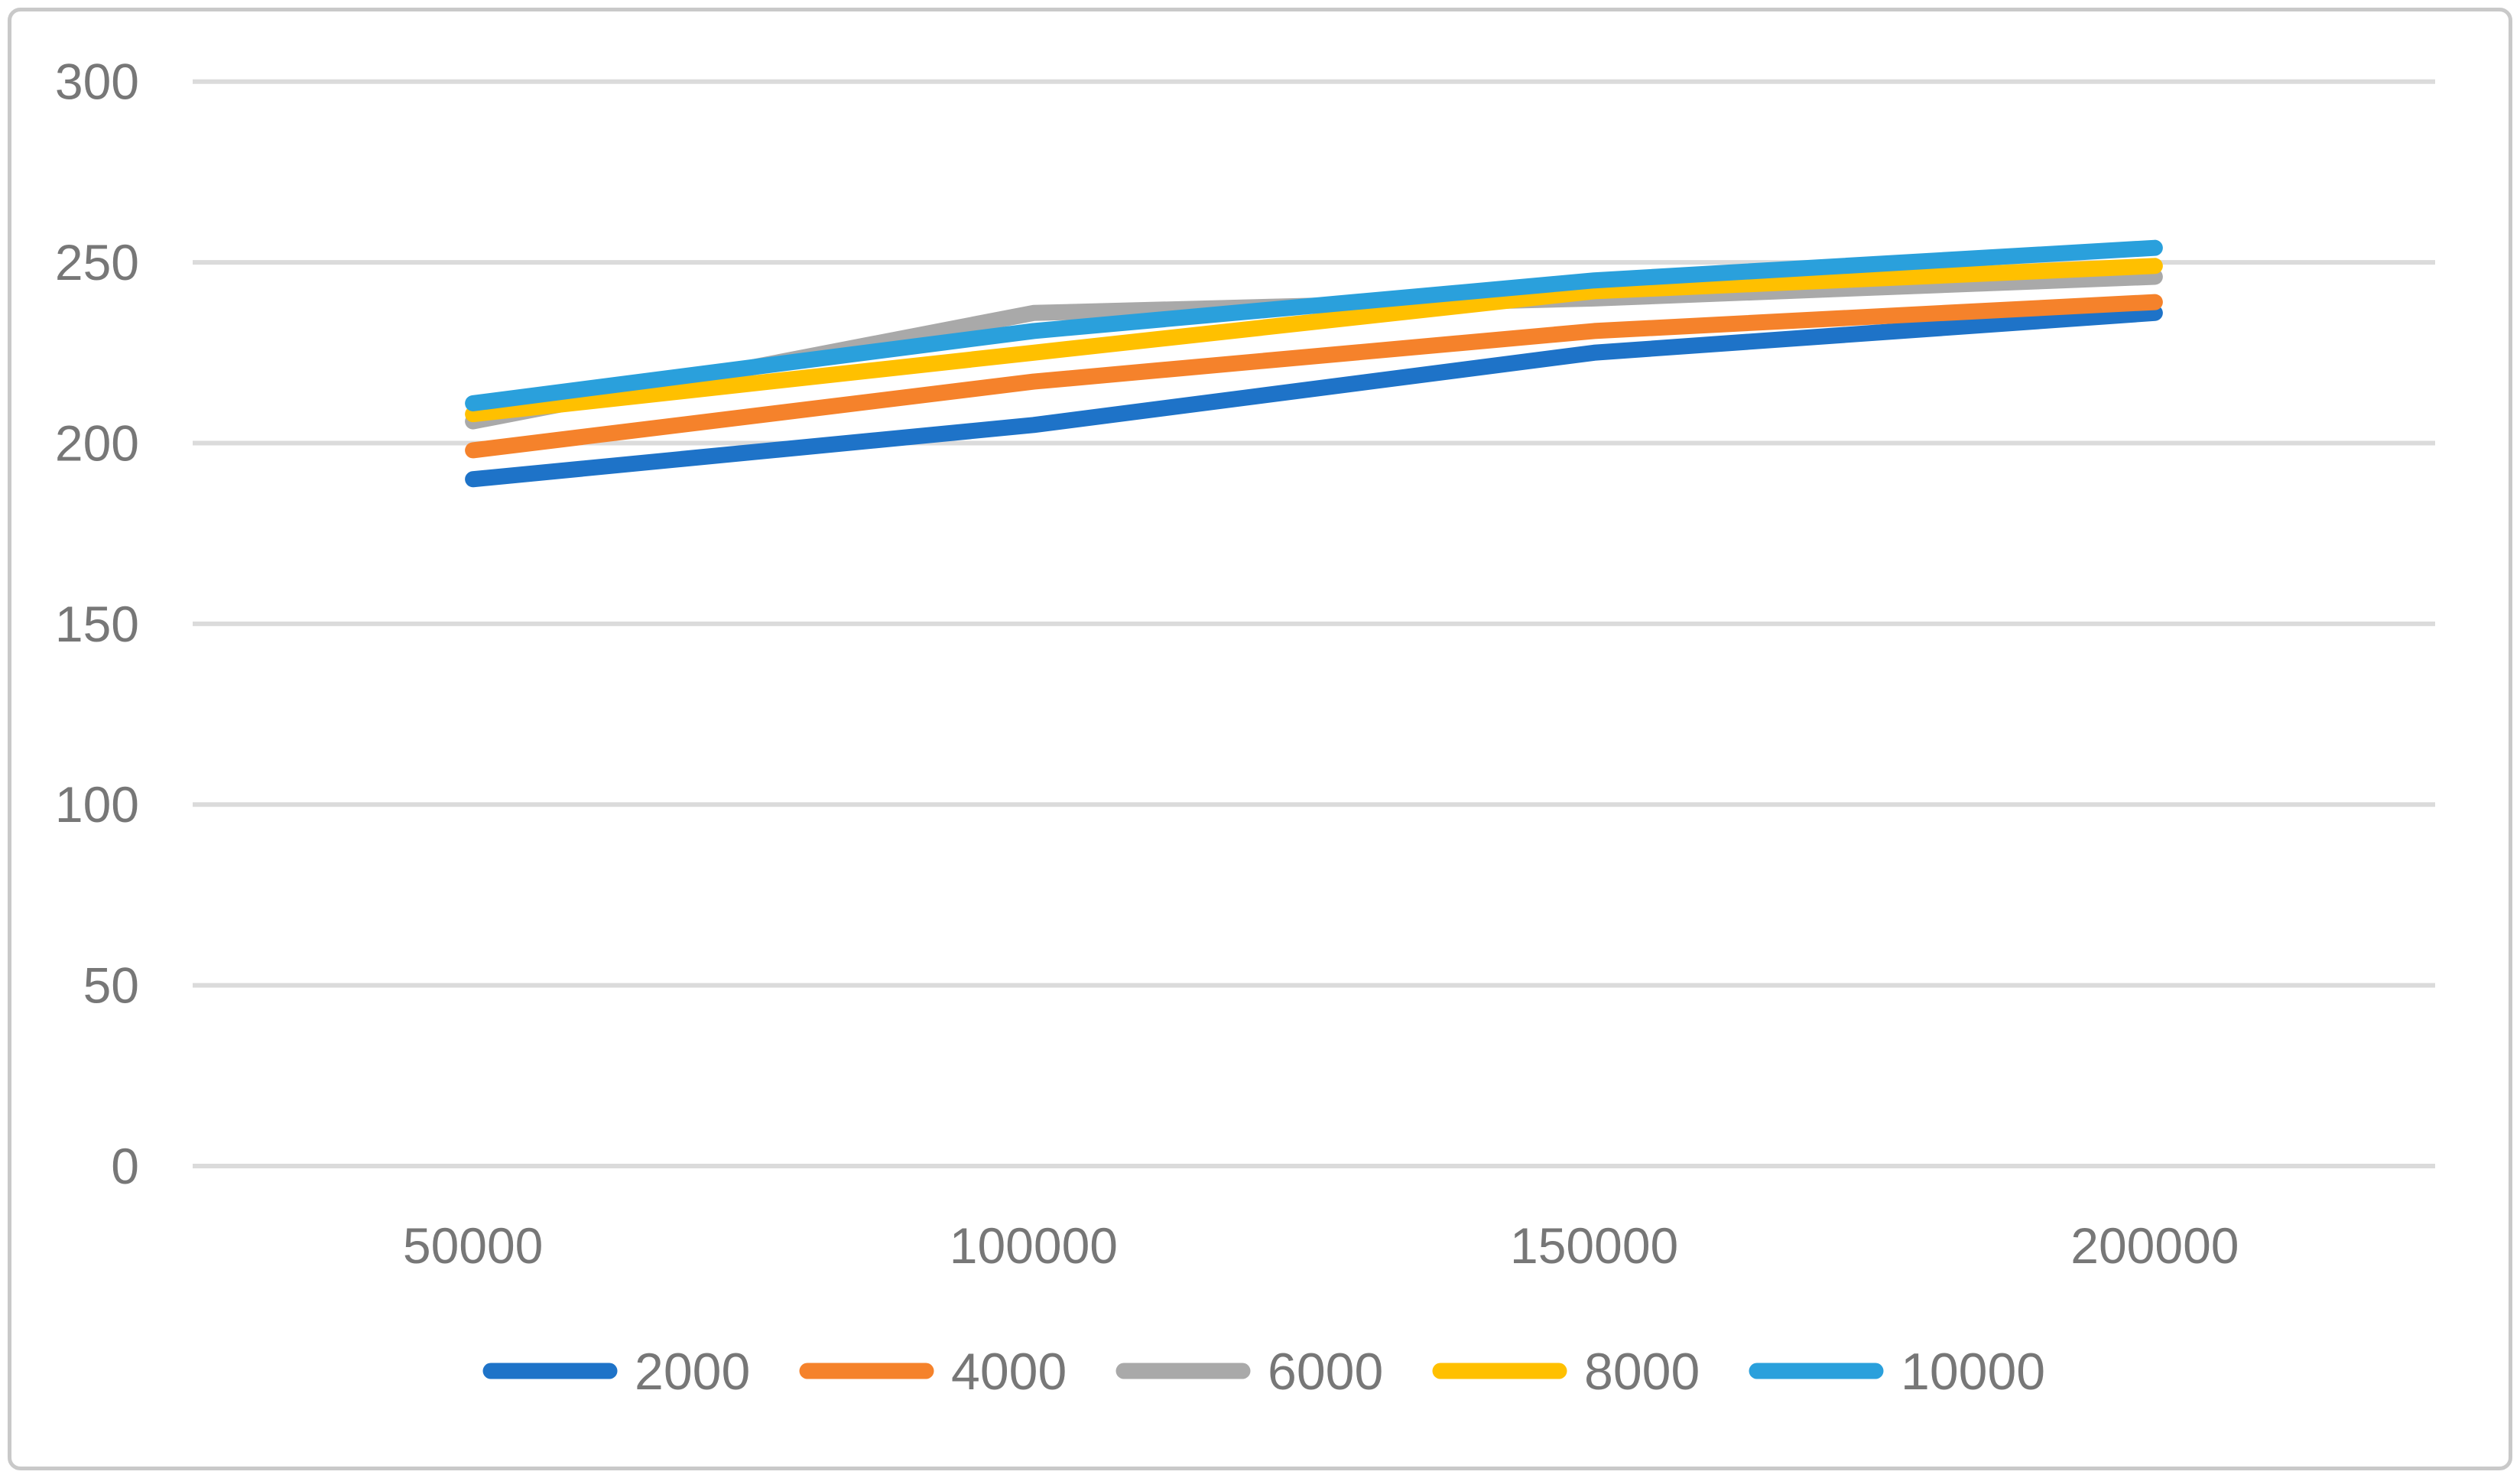 Image resolution: width=2520 pixels, height=1478 pixels. Describe the element at coordinates (111, 985) in the screenshot. I see `y-tick-label: 50` at that location.